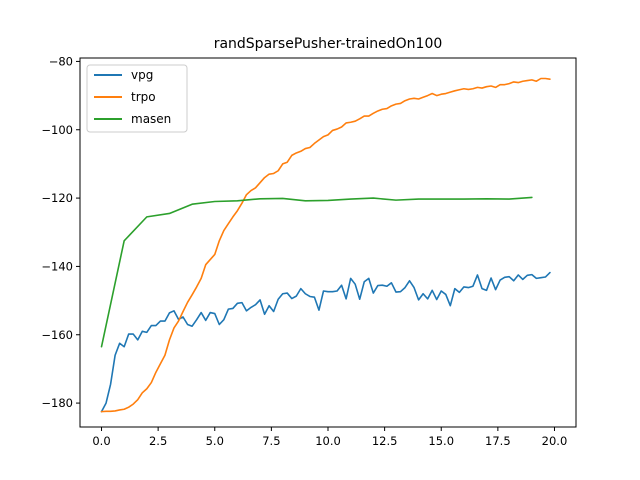 The height and width of the screenshot is (480, 640). I want to click on x-tick-label: 15.0, so click(441, 441).